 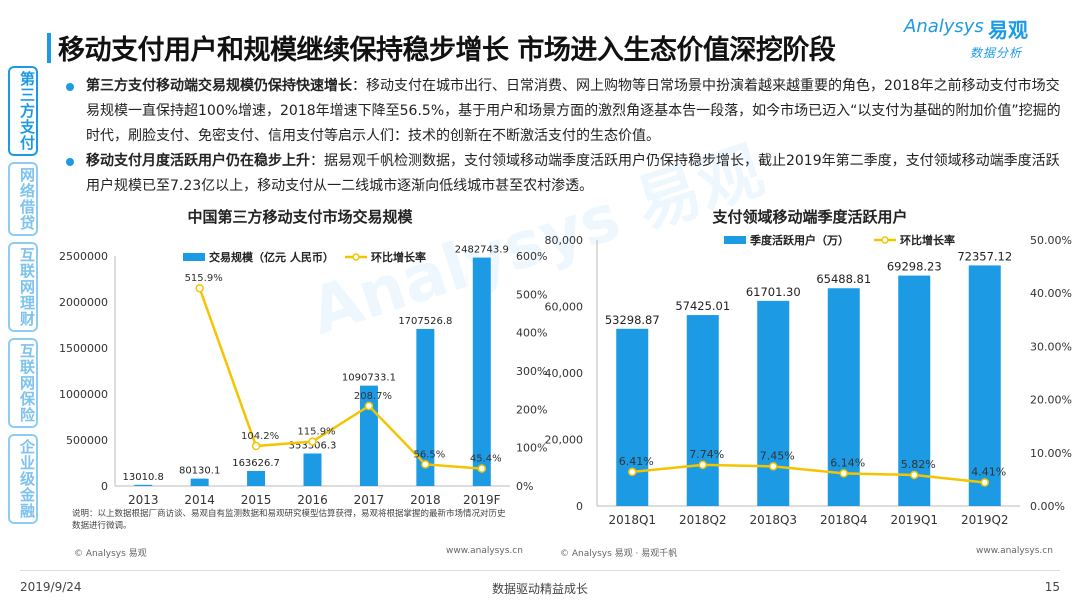 What do you see at coordinates (531, 333) in the screenshot?
I see `y2-tick-label: 400%` at bounding box center [531, 333].